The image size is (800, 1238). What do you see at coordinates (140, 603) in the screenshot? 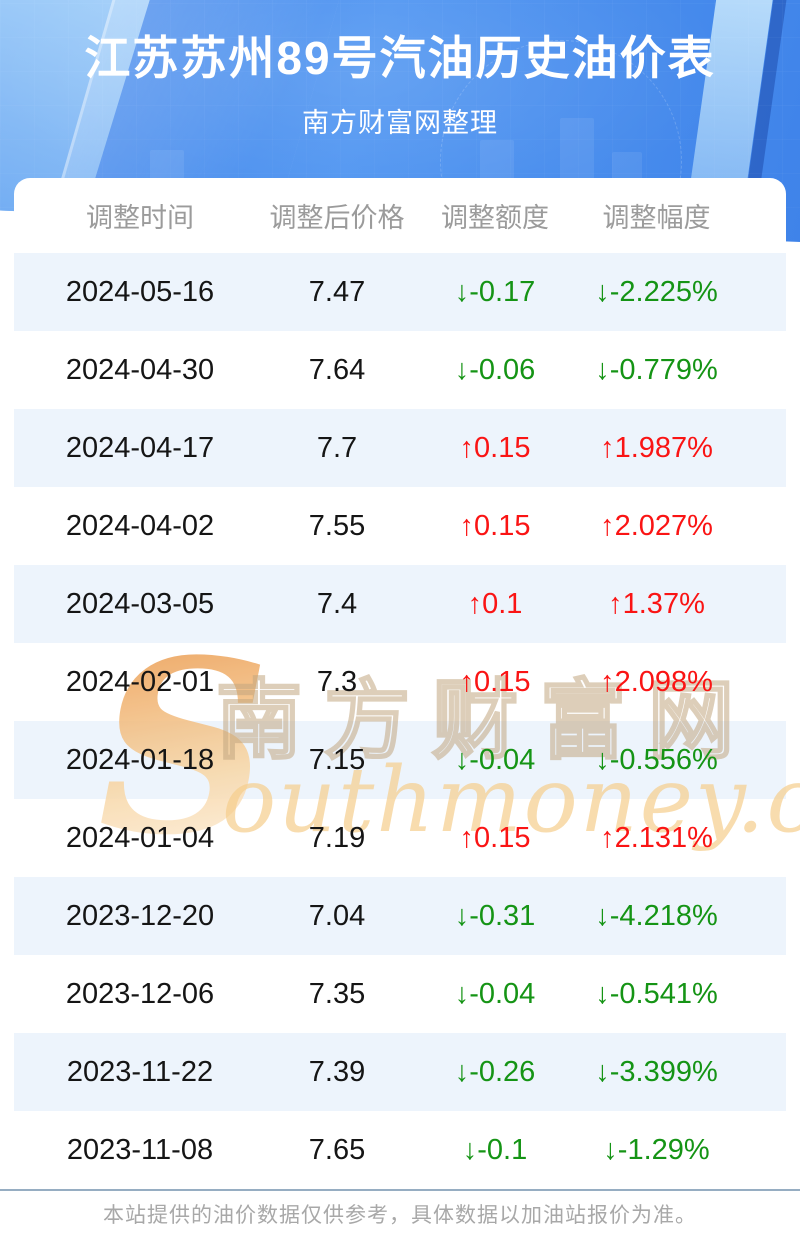
I see `cell-date: 2024-03-05` at bounding box center [140, 603].